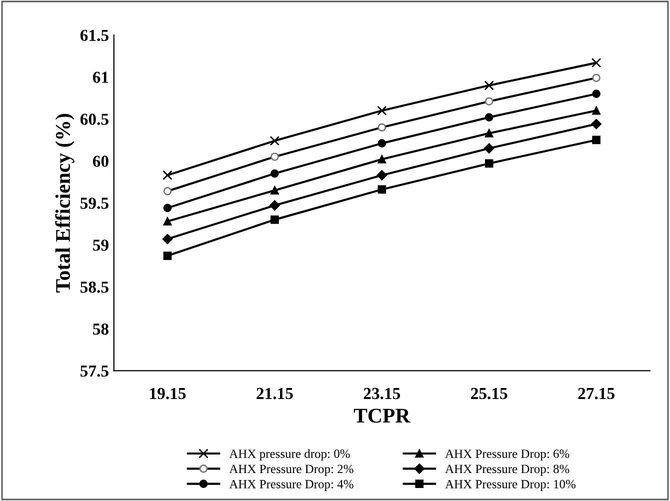 The width and height of the screenshot is (670, 501). Describe the element at coordinates (100, 161) in the screenshot. I see `y-tick-label: 60` at that location.